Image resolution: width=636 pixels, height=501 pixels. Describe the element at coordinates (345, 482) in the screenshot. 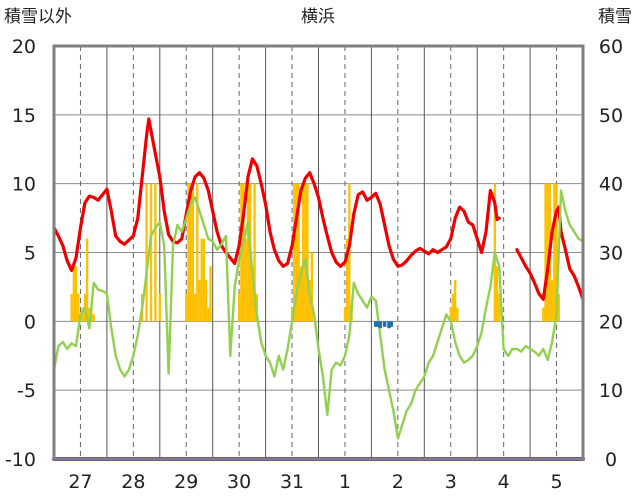

I see `x-tick-label: 1` at that location.